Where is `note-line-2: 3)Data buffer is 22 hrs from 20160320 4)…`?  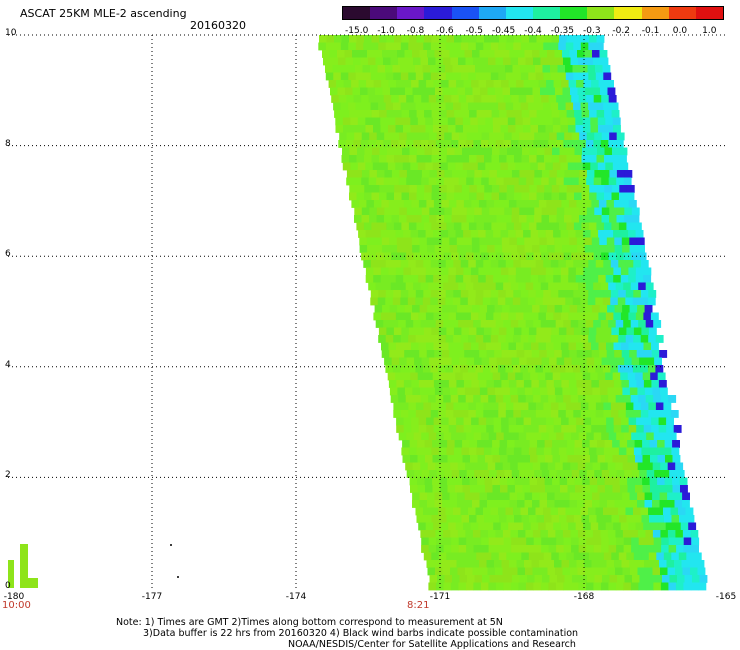 note-line-2: 3)Data buffer is 22 hrs from 20160320 4)… is located at coordinates (361, 633).